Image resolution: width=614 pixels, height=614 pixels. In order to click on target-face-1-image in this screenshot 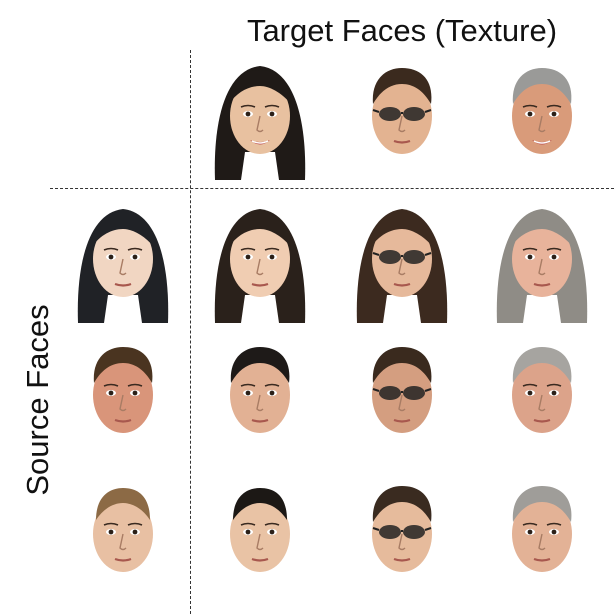, I will do `click(260, 123)`.